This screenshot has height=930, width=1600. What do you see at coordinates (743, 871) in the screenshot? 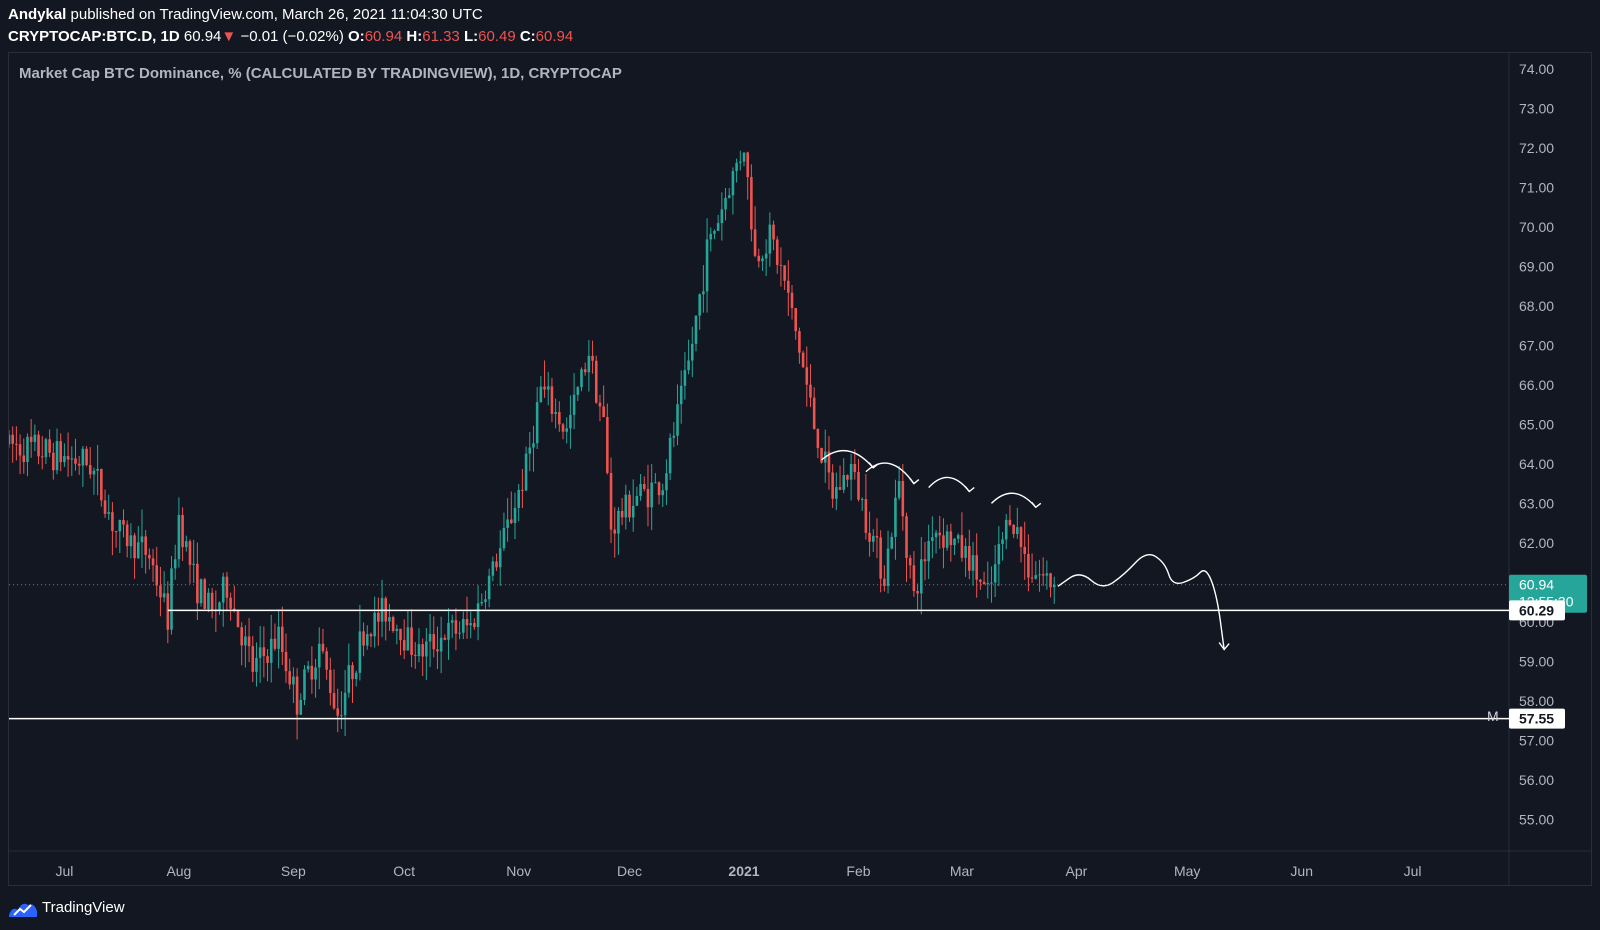
I see `time-tick-label: 2021` at bounding box center [743, 871].